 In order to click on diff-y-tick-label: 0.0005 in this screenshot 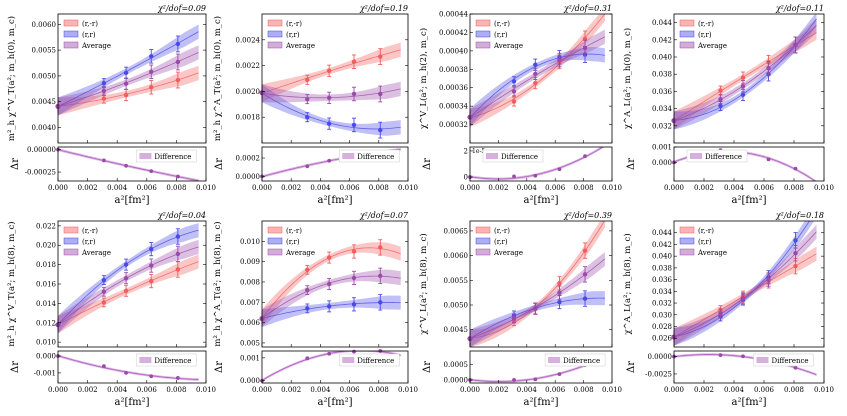, I will do `click(456, 365)`.